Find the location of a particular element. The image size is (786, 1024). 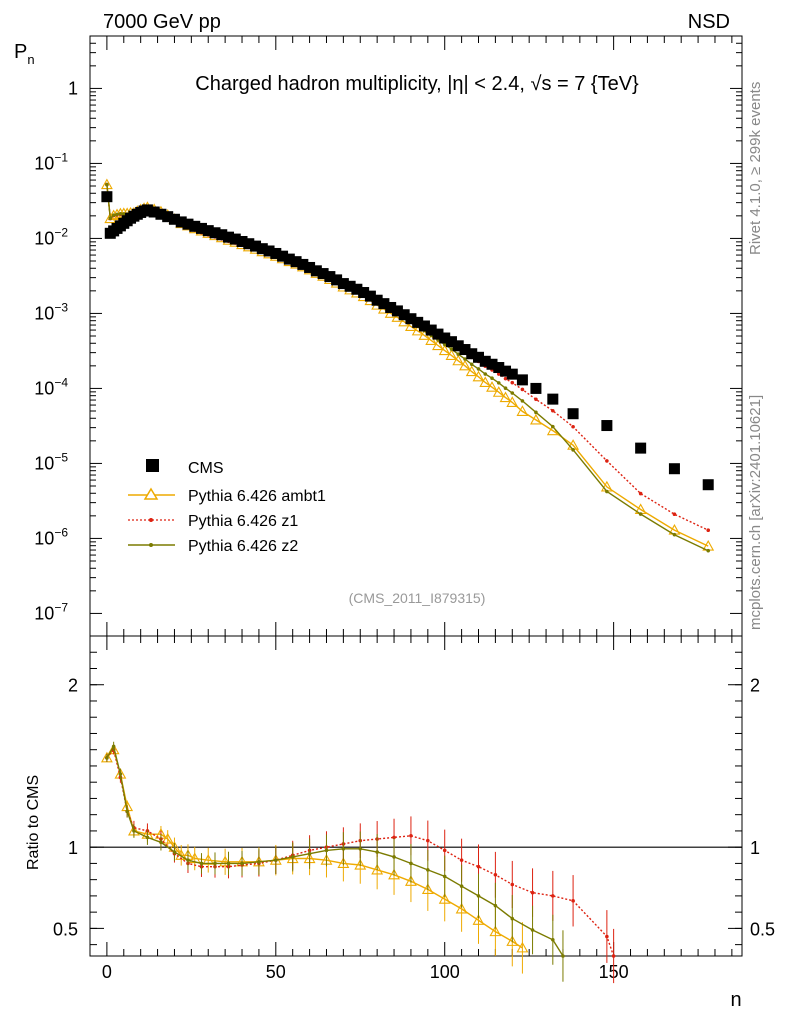

analysis-tag: (CMS_2011_I879315) is located at coordinates (417, 598).